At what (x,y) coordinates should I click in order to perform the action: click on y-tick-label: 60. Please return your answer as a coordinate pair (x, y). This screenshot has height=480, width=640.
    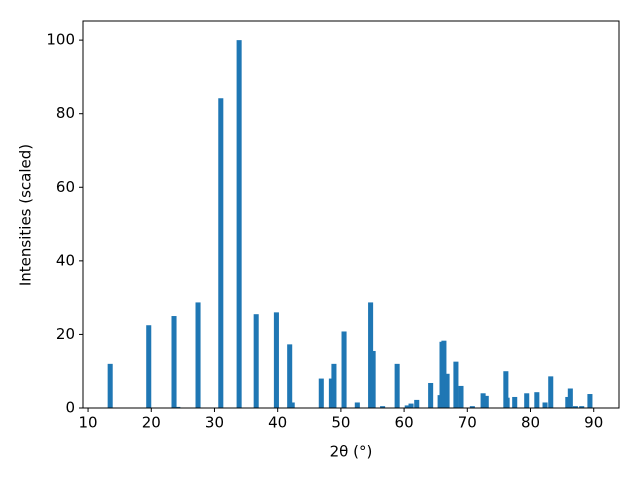
    Looking at the image, I should click on (65, 187).